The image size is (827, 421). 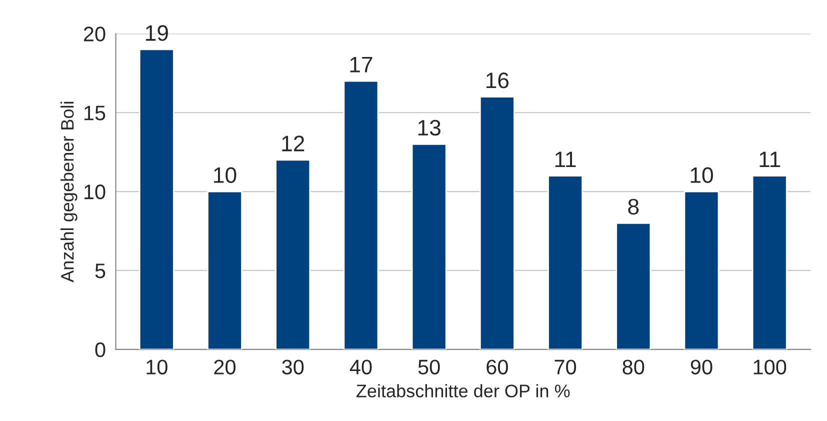 I want to click on data-label: 16, so click(x=497, y=80).